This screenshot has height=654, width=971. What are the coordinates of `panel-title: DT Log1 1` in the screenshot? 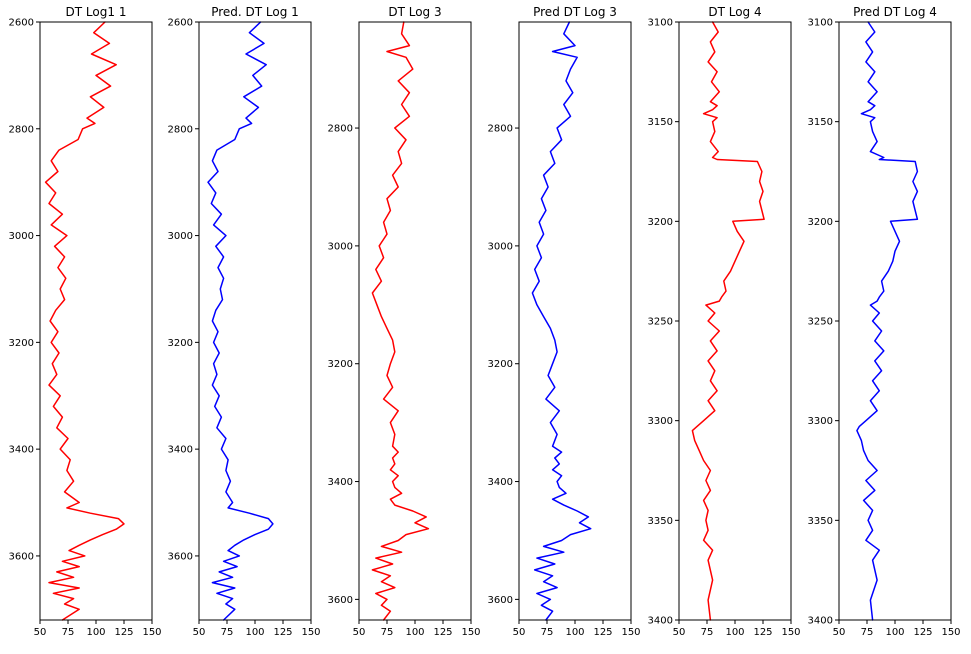 It's located at (96, 12).